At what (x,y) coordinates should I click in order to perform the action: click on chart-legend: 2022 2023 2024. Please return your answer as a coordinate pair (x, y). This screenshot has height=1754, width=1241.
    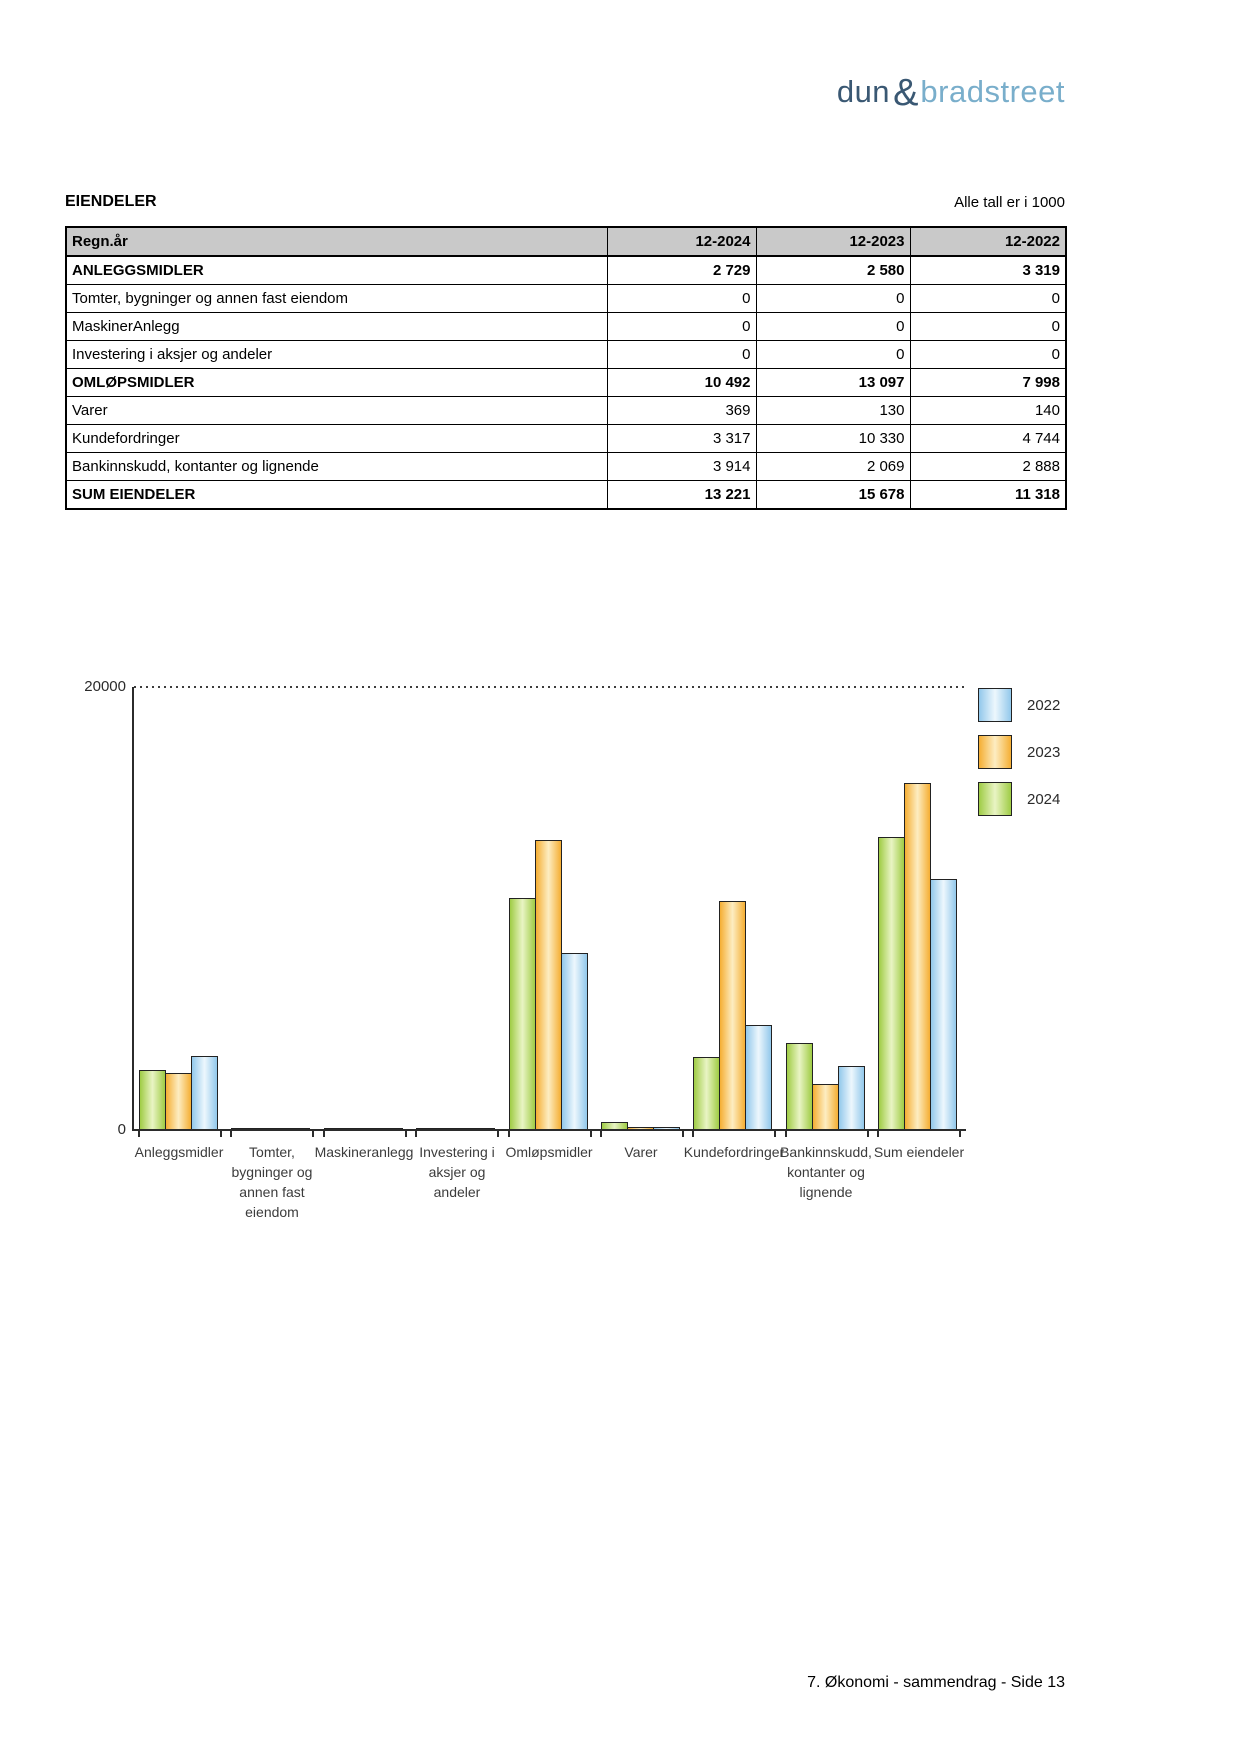
    Looking at the image, I should click on (1019, 758).